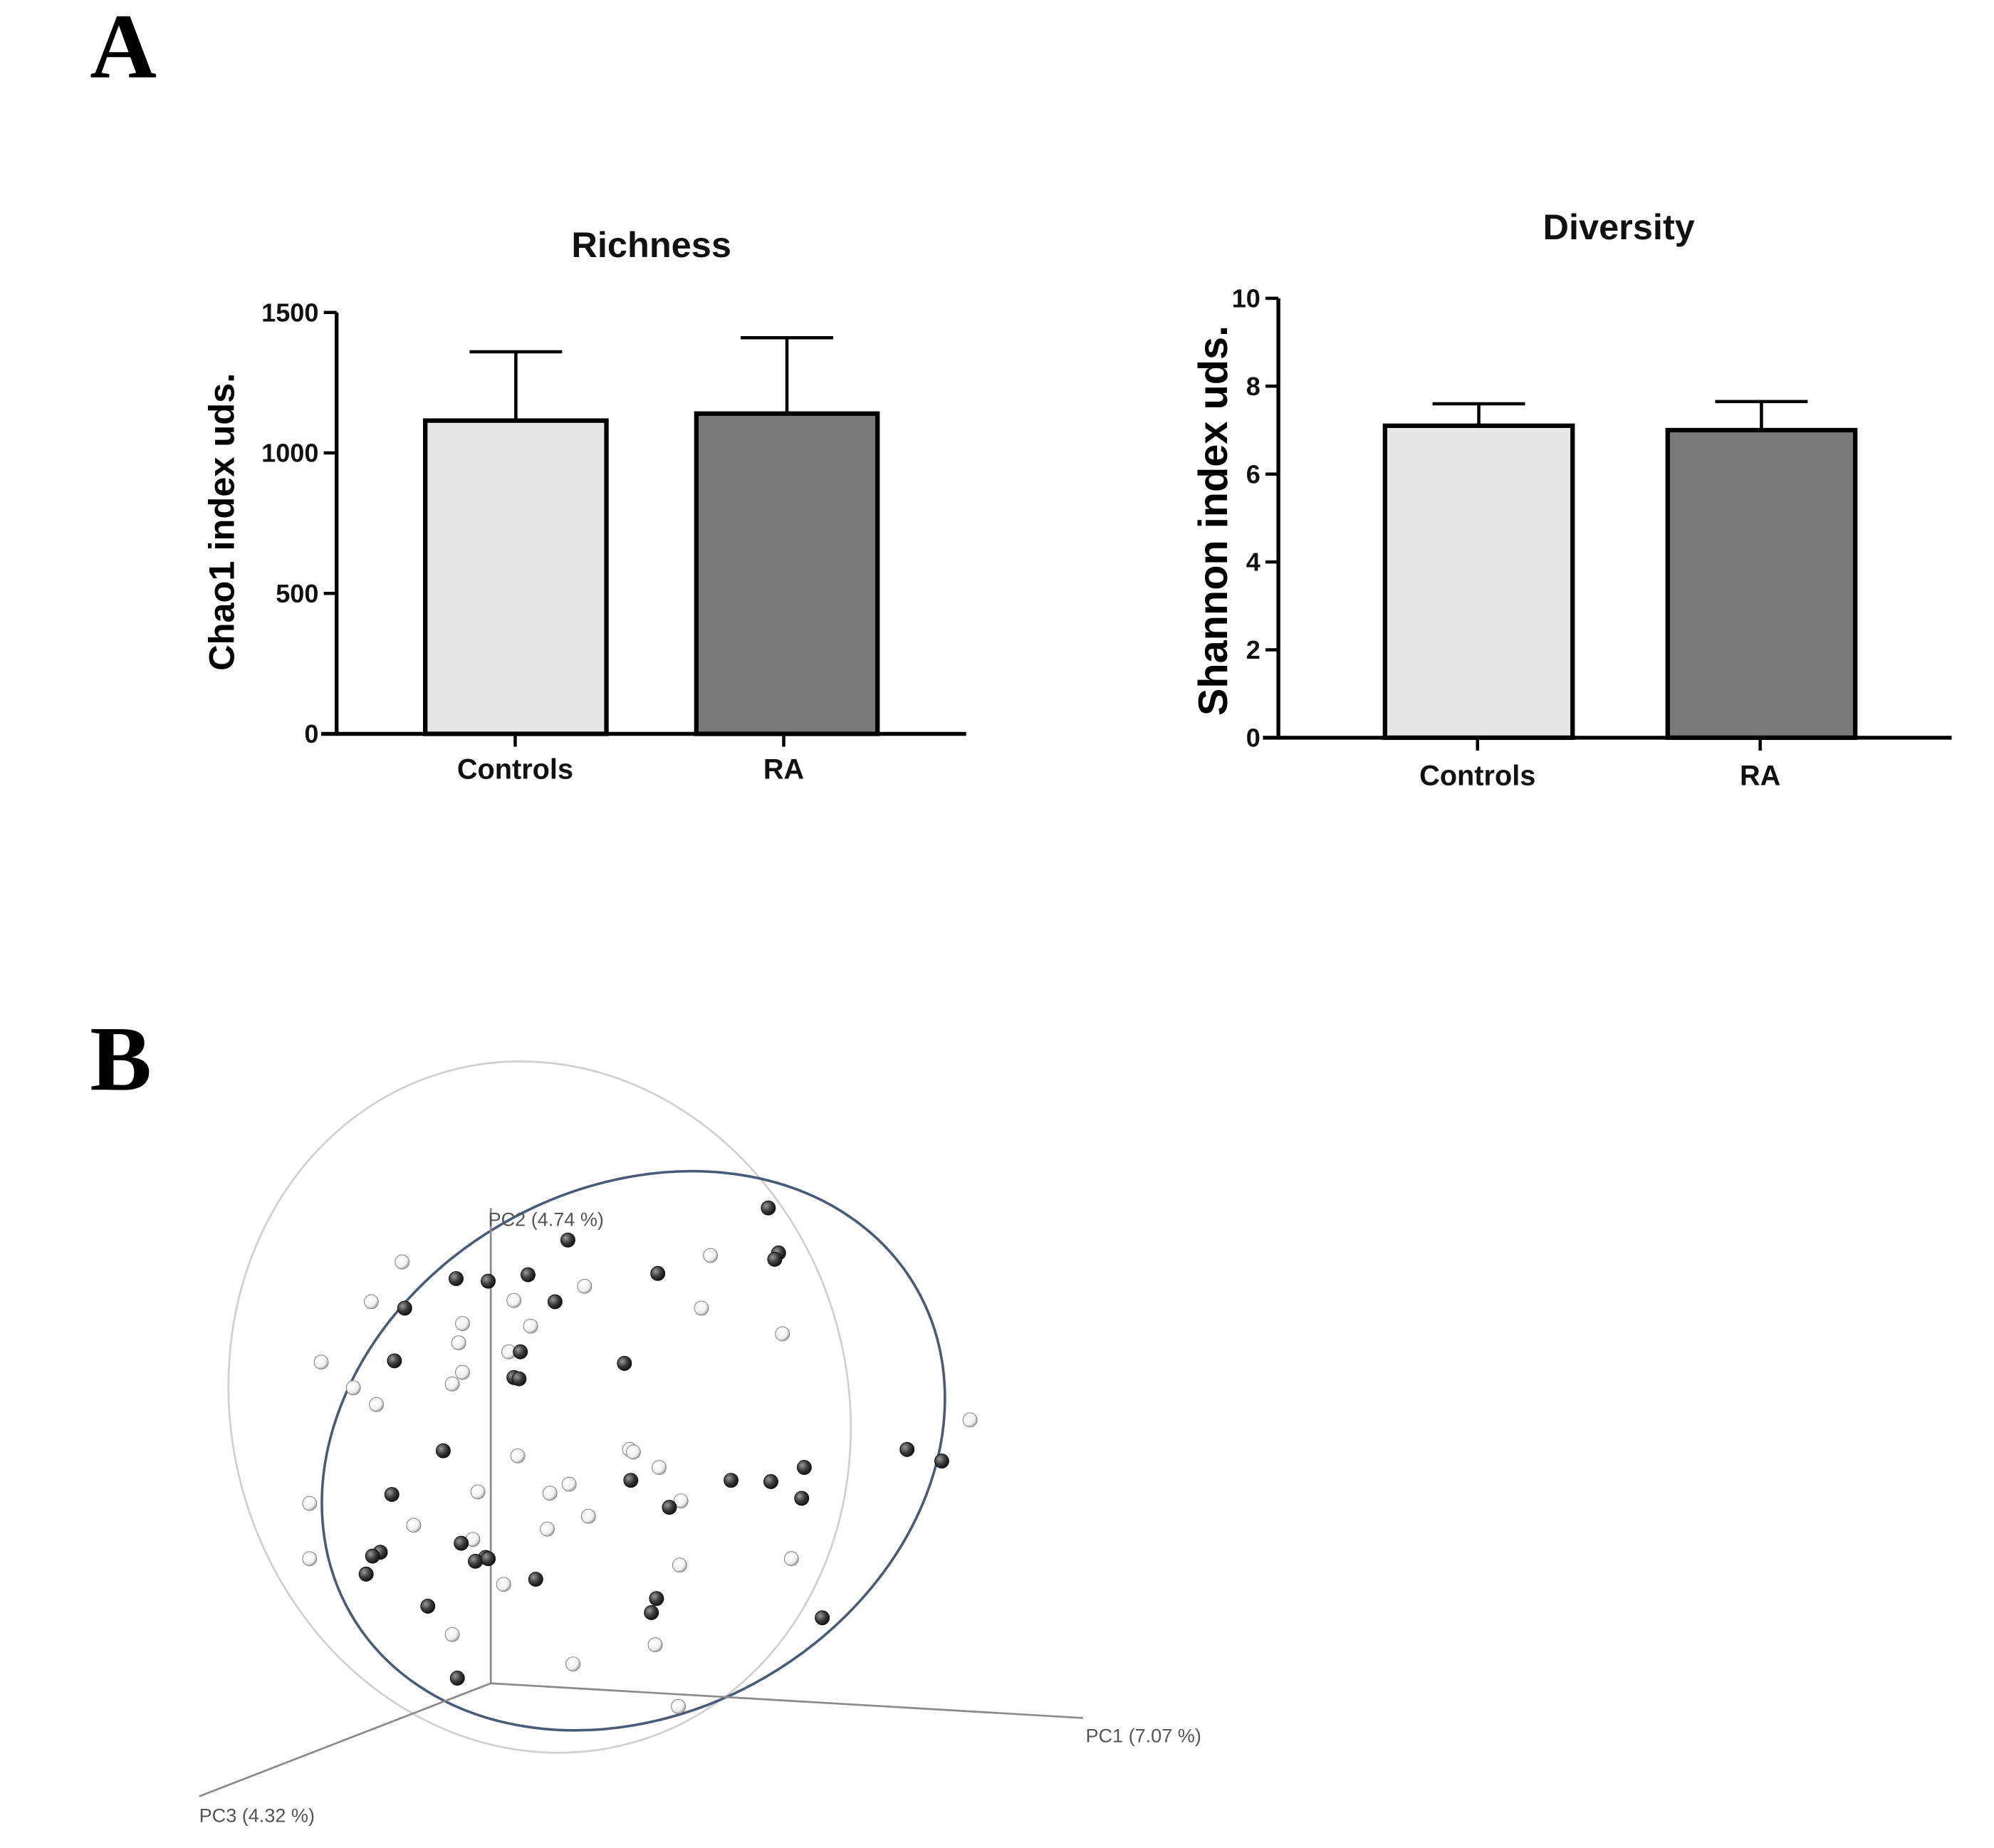 This screenshot has width=1994, height=1848. Describe the element at coordinates (124, 49) in the screenshot. I see `panel-label-a: A` at that location.